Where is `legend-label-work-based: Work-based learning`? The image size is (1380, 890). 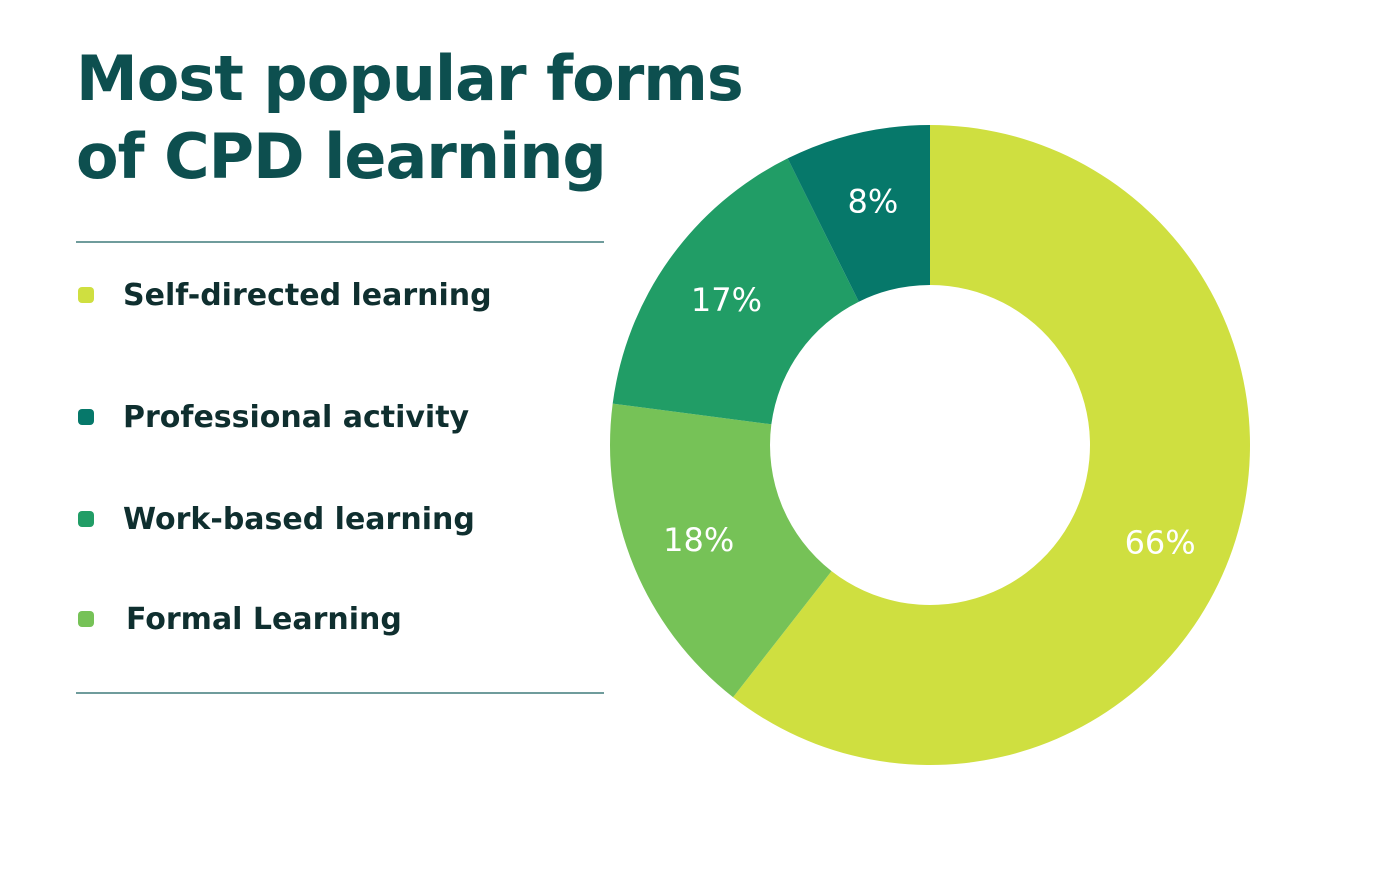
legend-label-work-based: Work-based learning is located at coordinates (299, 519).